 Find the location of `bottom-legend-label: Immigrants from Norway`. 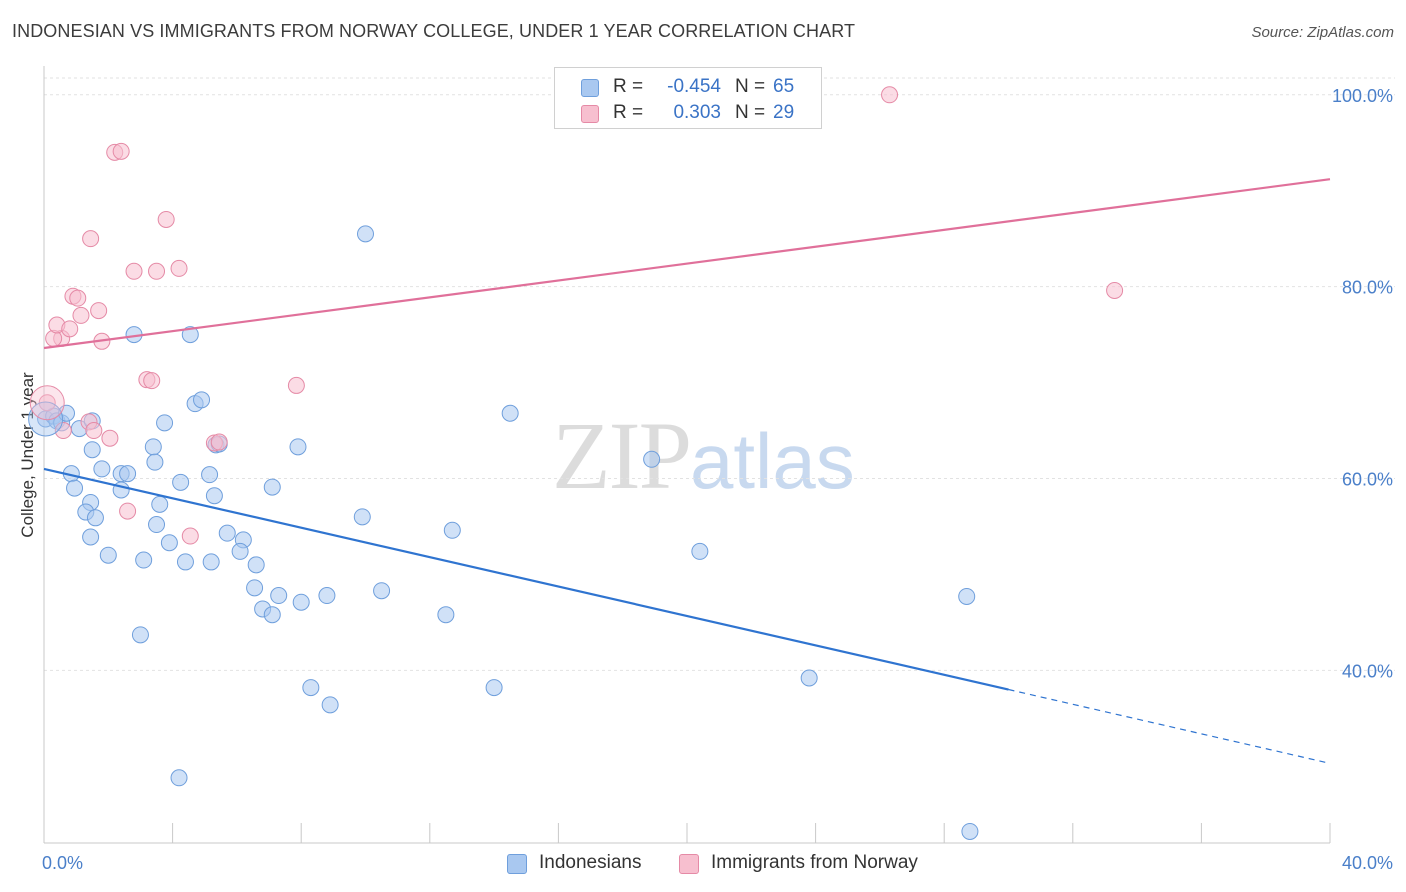

bottom-legend-label: Immigrants from Norway is located at coordinates (814, 862).